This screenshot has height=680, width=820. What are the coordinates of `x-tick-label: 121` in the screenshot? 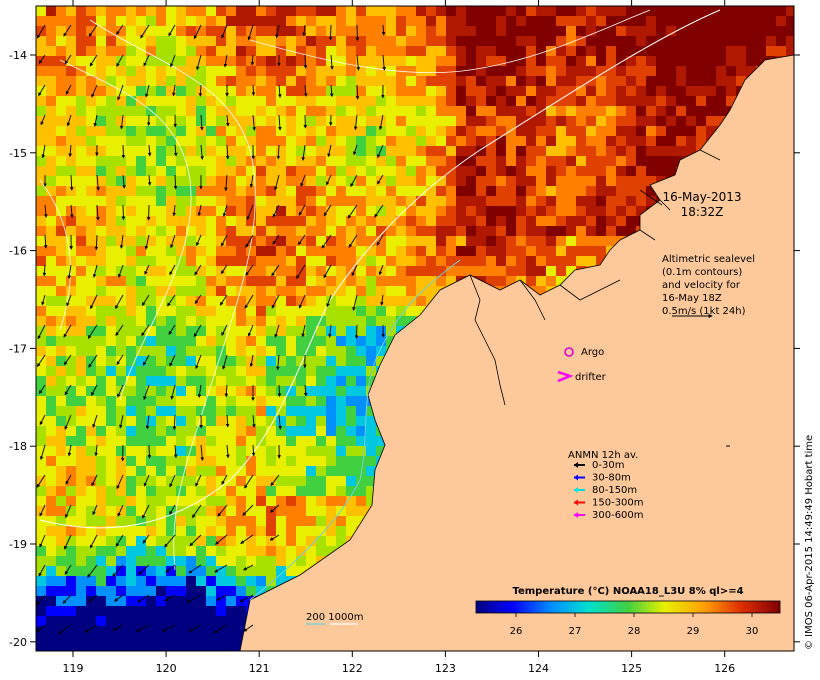 It's located at (259, 668).